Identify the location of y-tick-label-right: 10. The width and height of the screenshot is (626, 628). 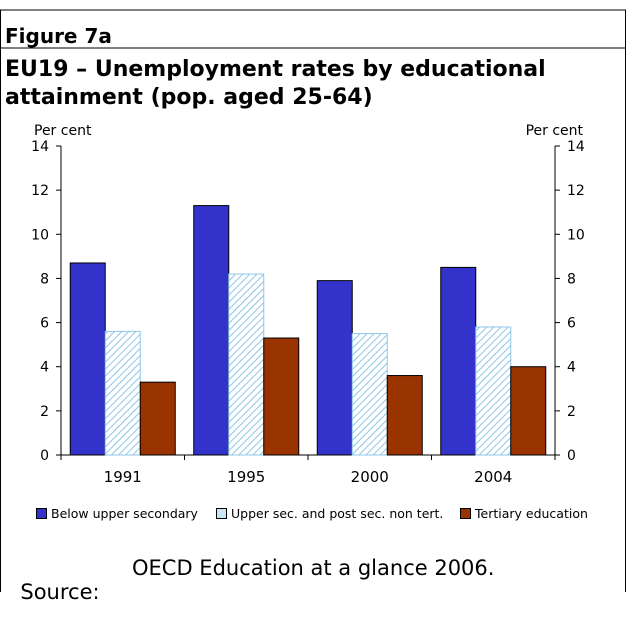
(576, 235).